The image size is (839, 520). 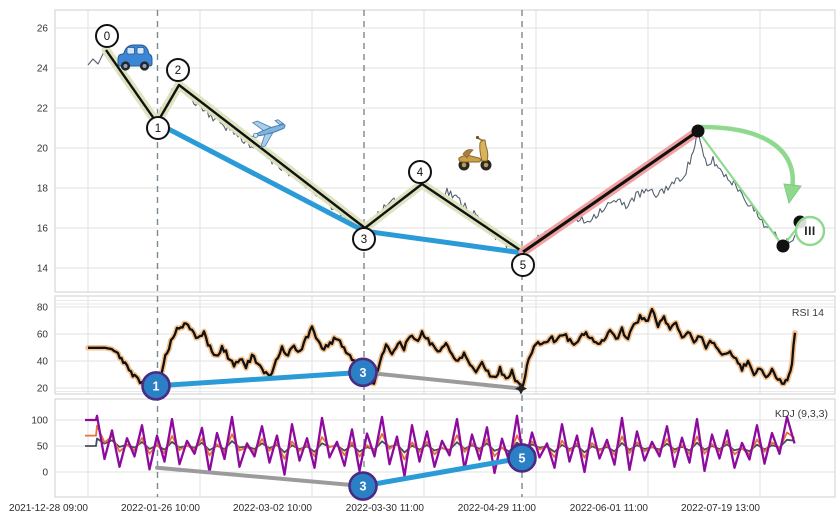 What do you see at coordinates (45, 473) in the screenshot?
I see `kdj-y-tick-label: 0` at bounding box center [45, 473].